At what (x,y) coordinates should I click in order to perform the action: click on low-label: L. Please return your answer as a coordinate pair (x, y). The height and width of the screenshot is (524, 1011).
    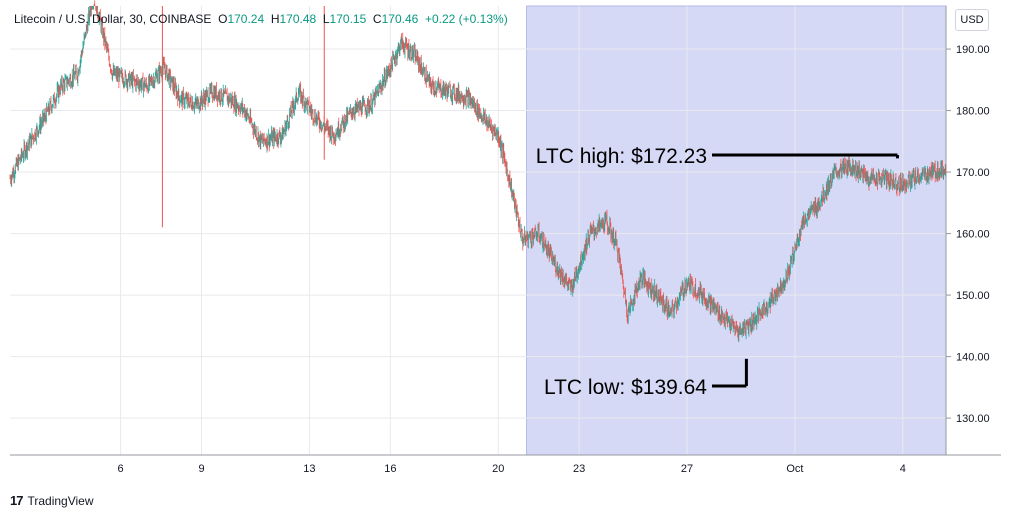
    Looking at the image, I should click on (326, 19).